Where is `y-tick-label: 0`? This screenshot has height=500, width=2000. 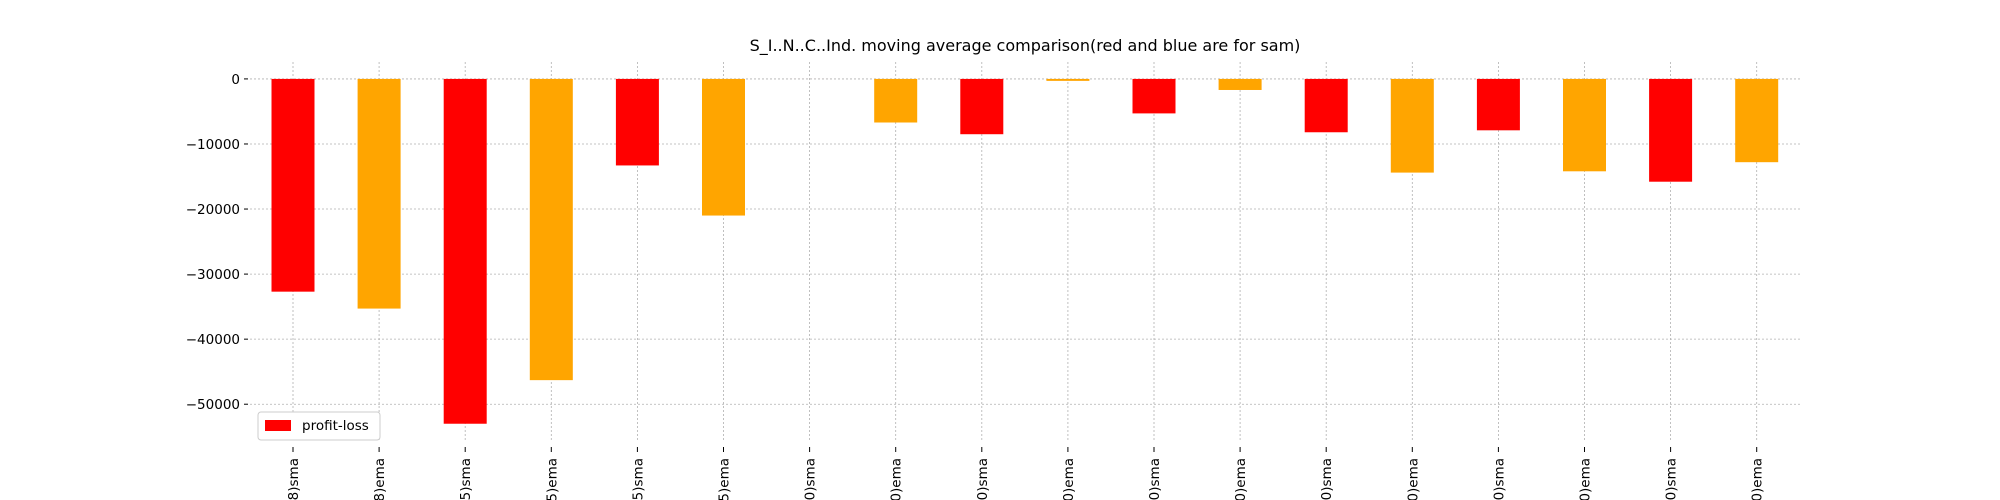 y-tick-label: 0 is located at coordinates (235, 80).